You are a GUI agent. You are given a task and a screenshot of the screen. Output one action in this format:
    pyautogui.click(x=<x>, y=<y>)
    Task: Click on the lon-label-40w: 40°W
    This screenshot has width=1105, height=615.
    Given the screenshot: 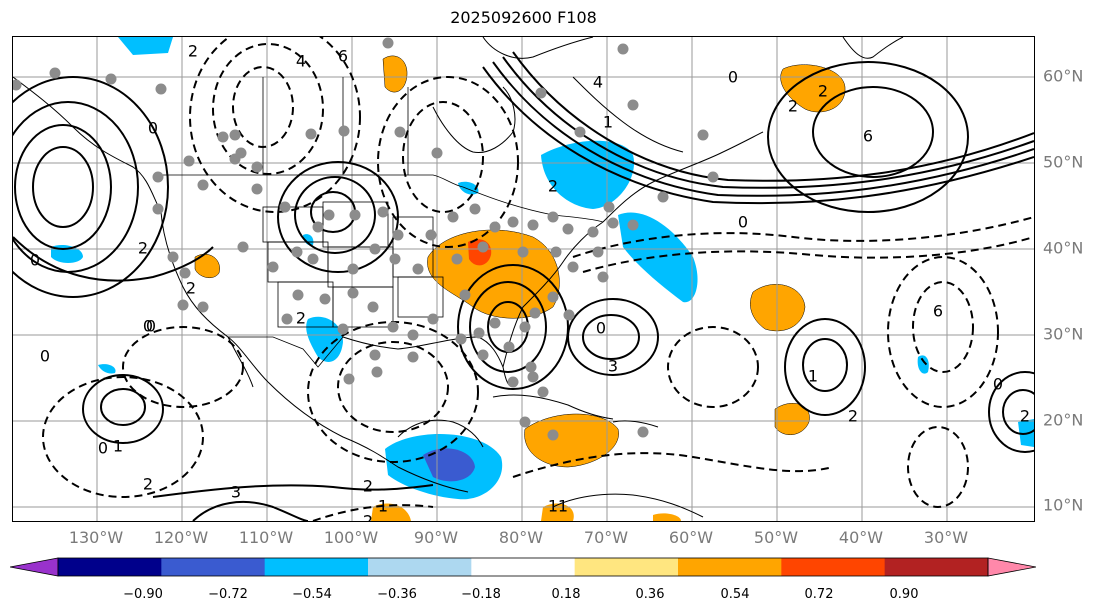 What is the action you would take?
    pyautogui.click(x=861, y=537)
    